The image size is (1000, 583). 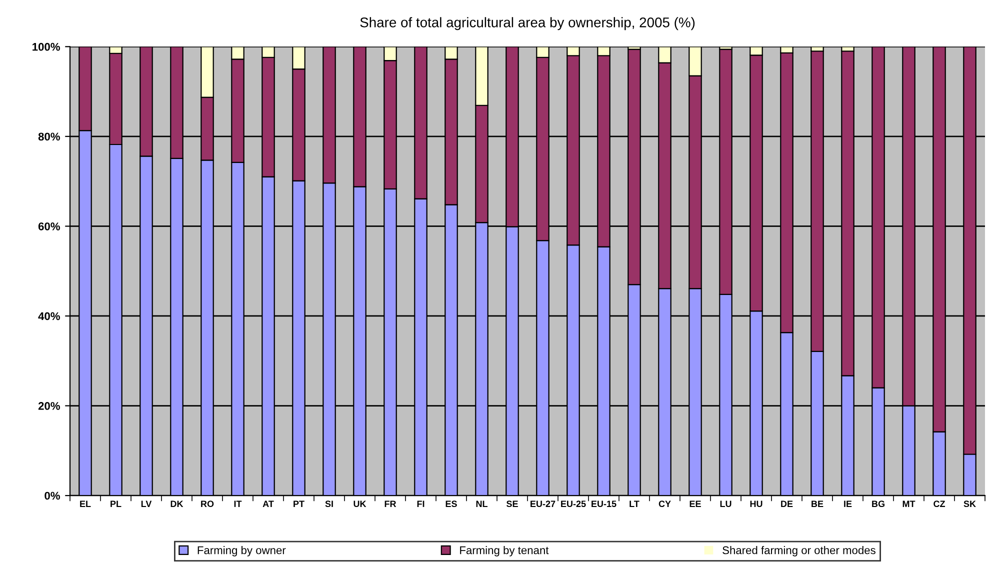 What do you see at coordinates (299, 503) in the screenshot?
I see `x-tick-label: PT` at bounding box center [299, 503].